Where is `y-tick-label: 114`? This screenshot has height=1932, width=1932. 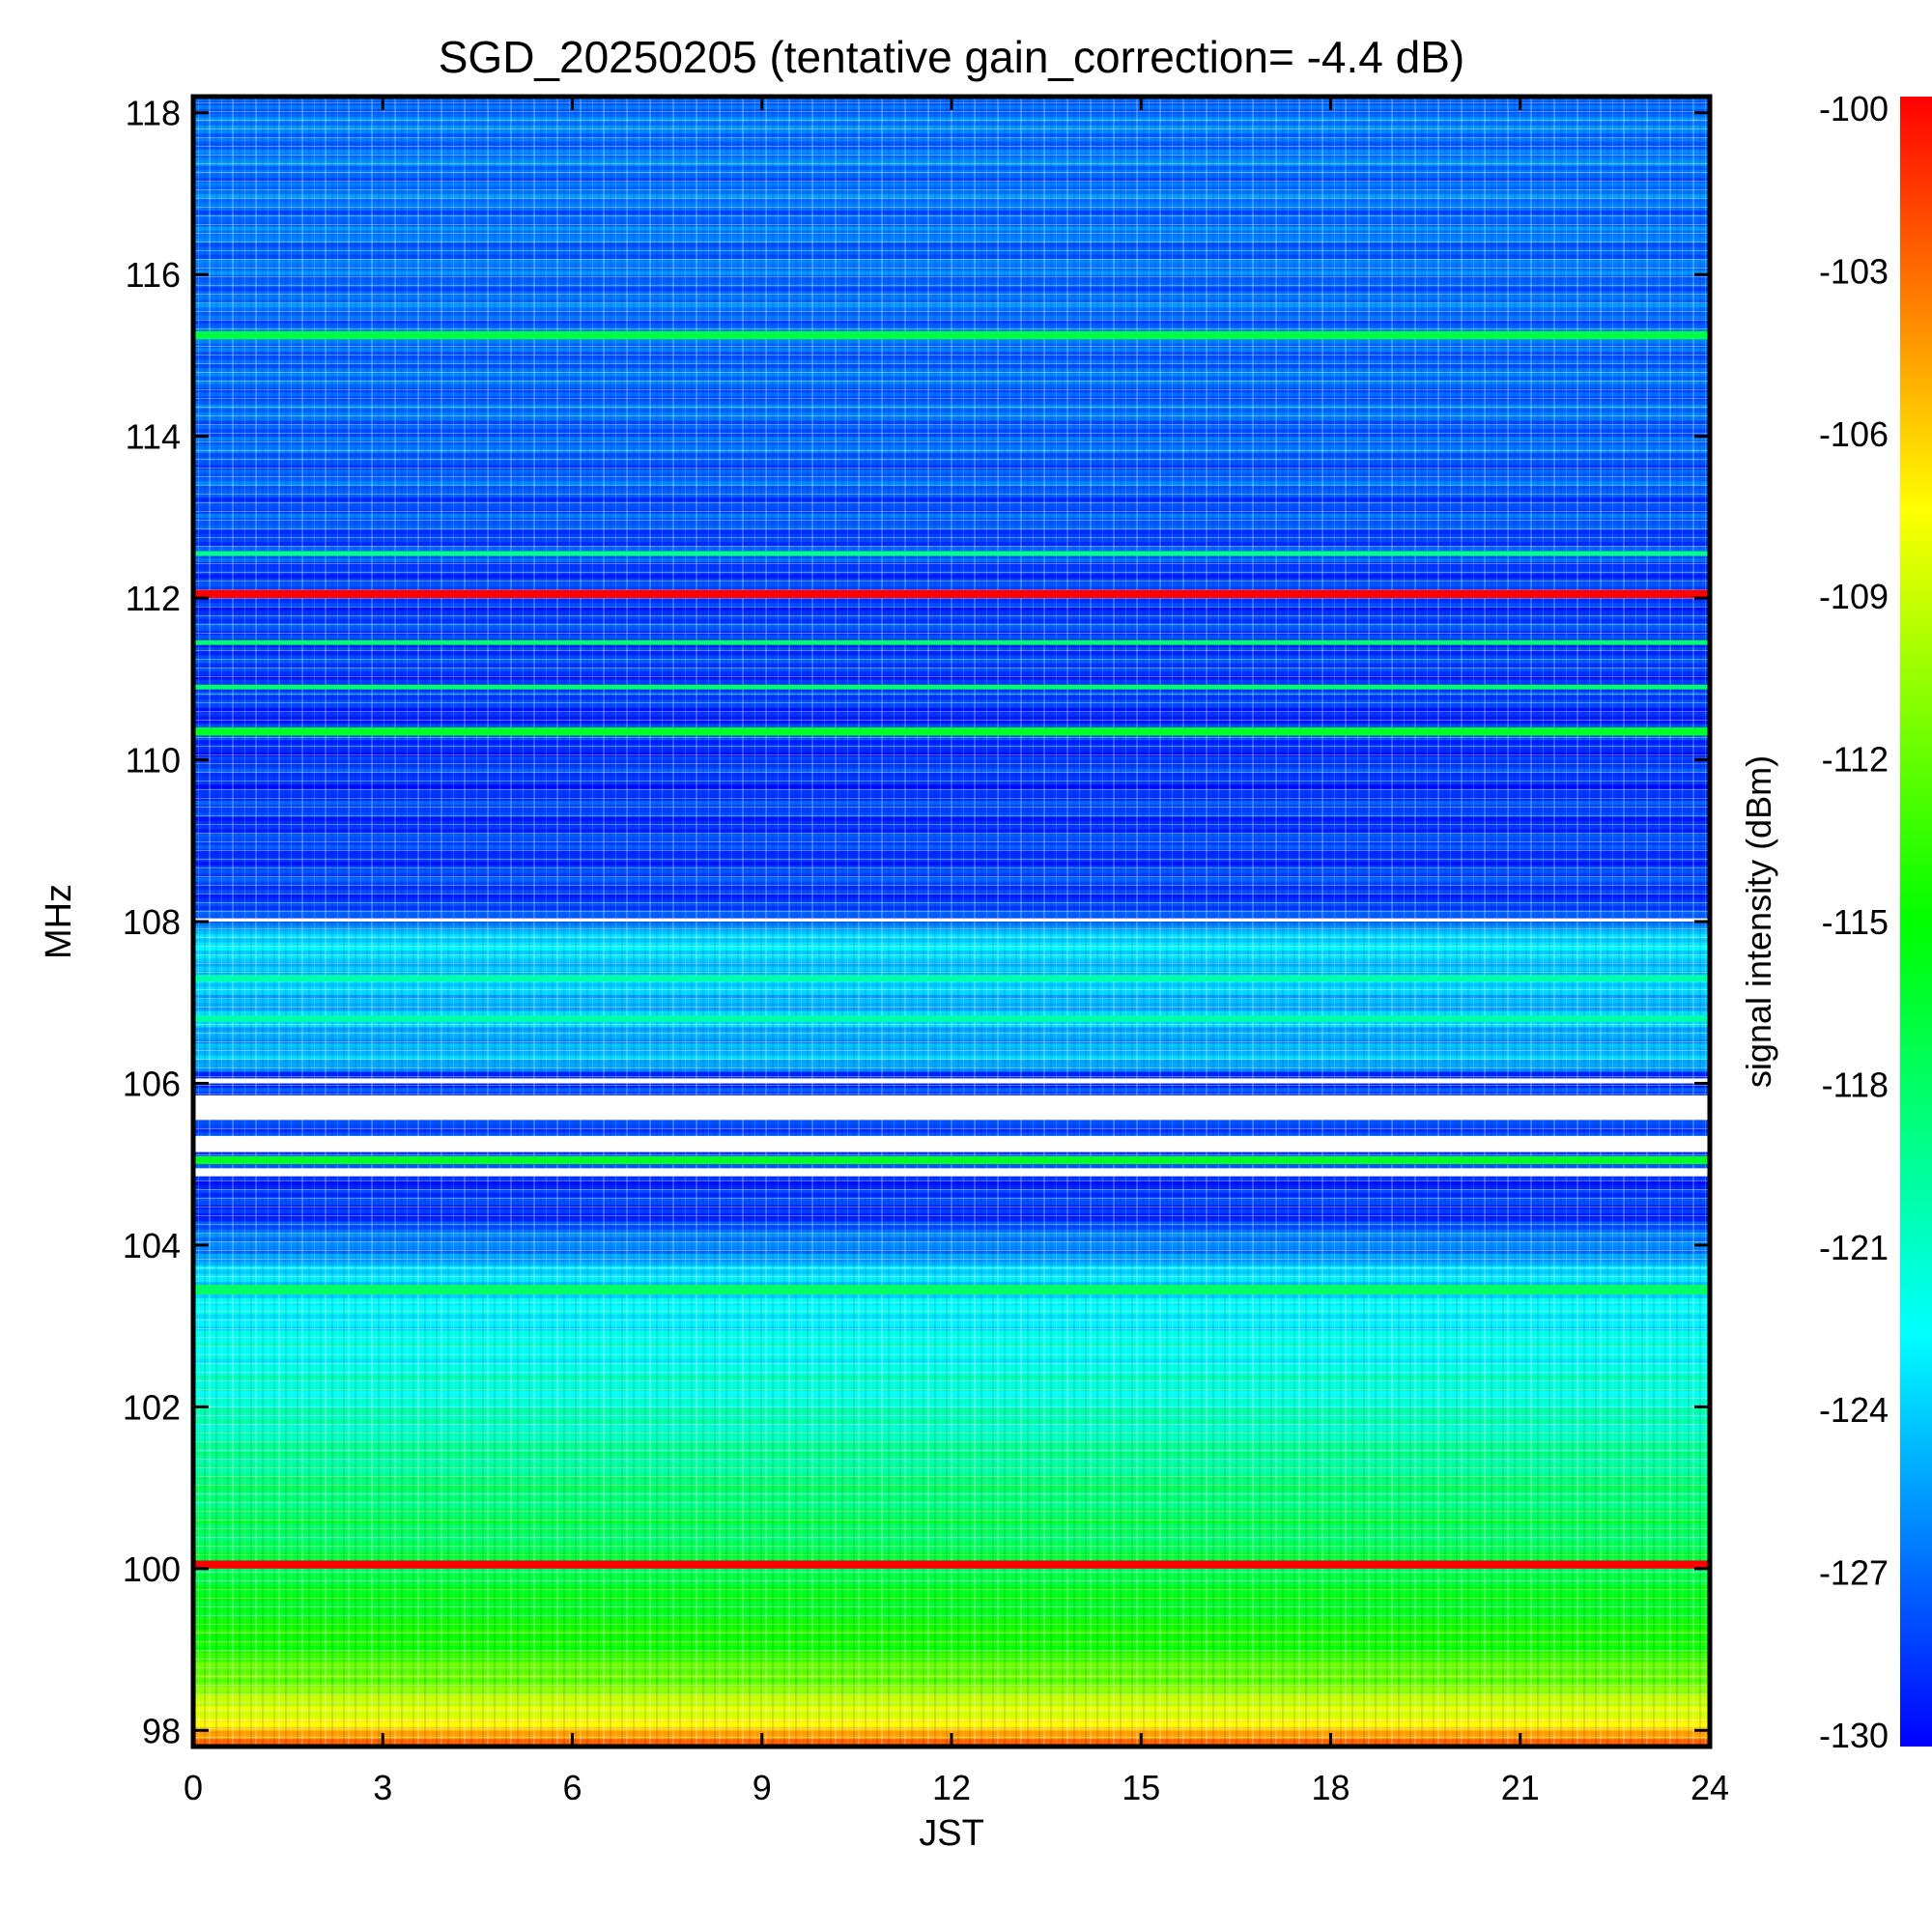
y-tick-label: 114 is located at coordinates (153, 437).